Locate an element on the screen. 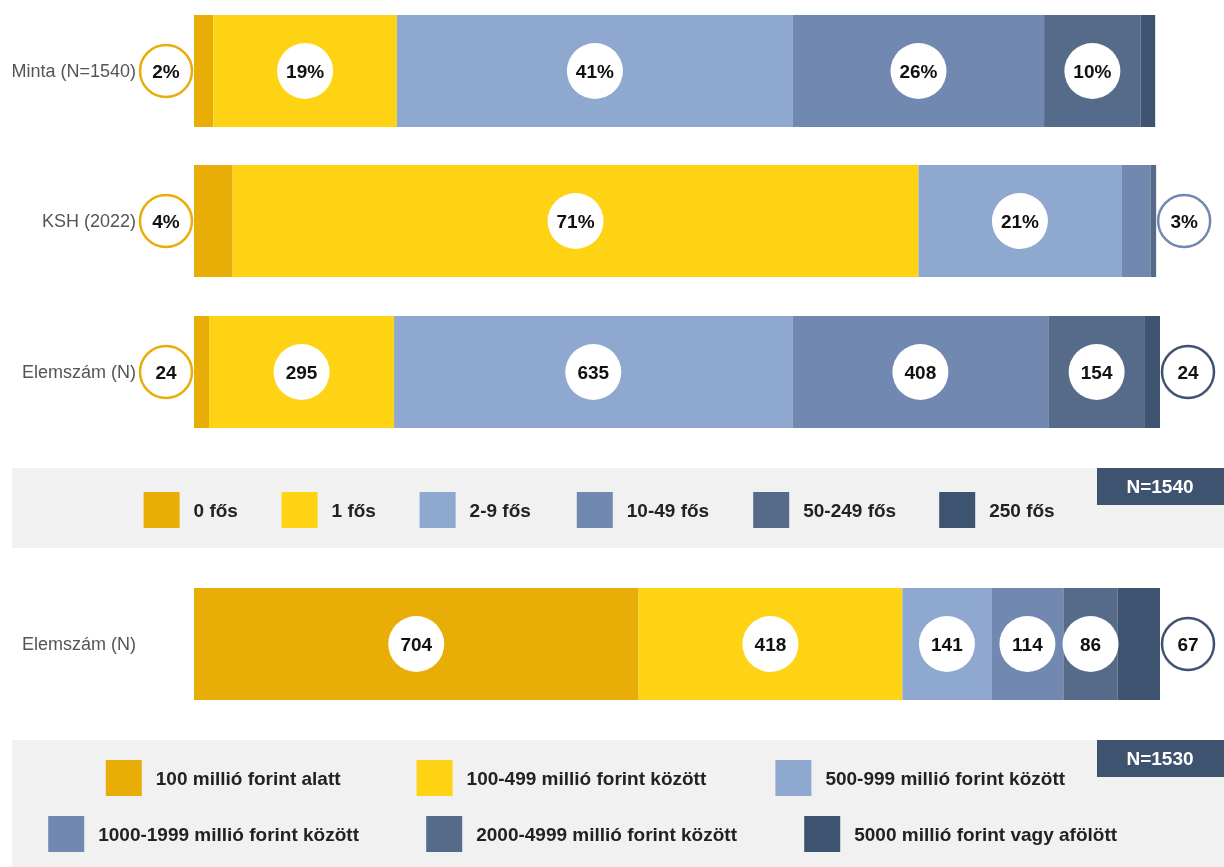  data-label: 114 is located at coordinates (1028, 644).